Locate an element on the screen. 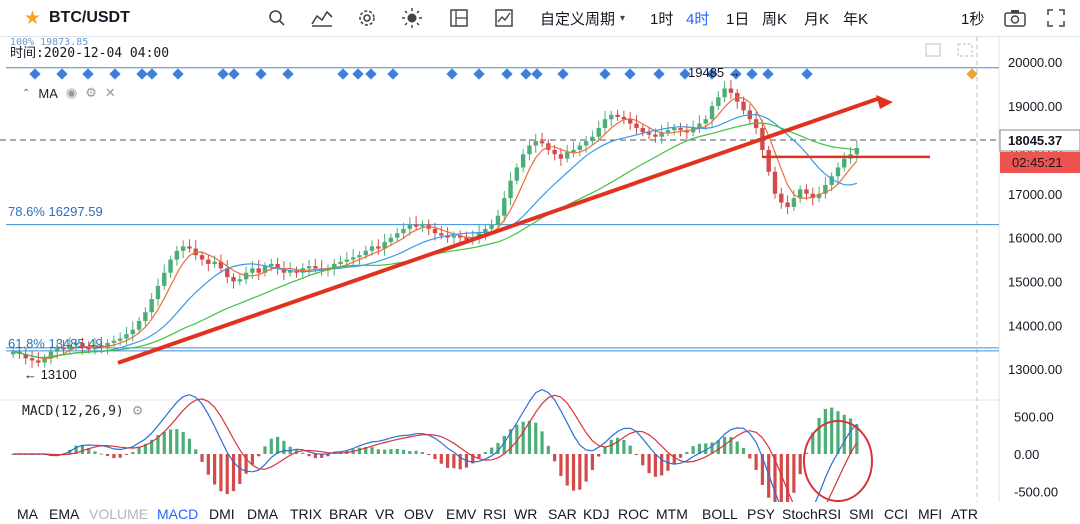  screenshot-icon is located at coordinates (1015, 18).